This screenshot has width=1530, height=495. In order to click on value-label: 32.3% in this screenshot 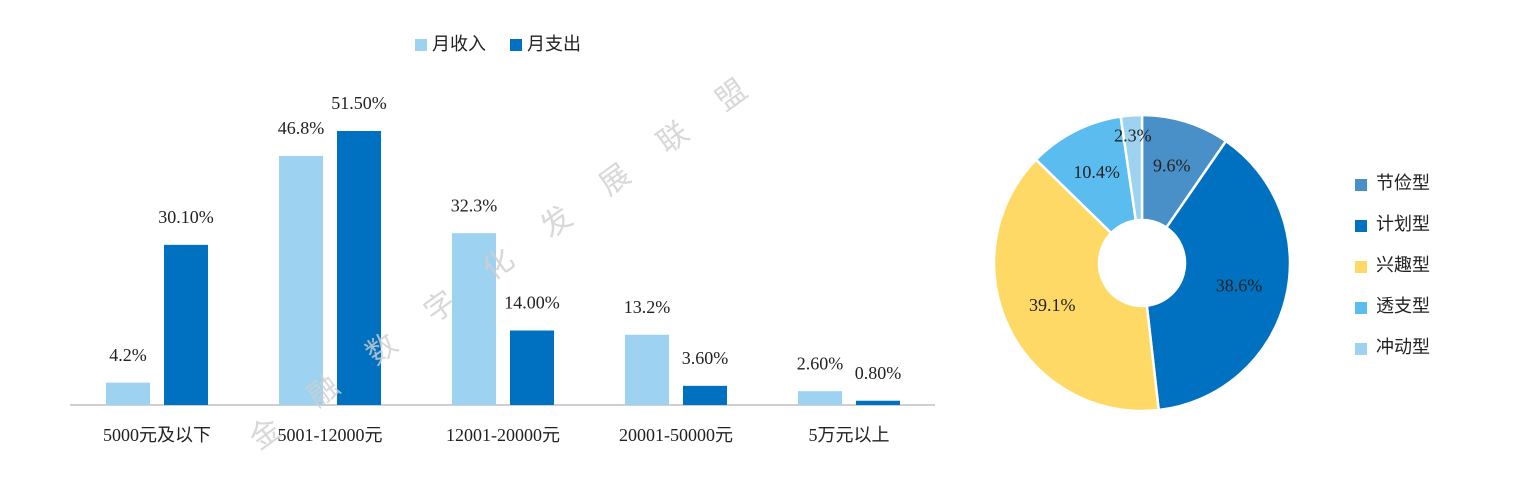, I will do `click(474, 205)`.